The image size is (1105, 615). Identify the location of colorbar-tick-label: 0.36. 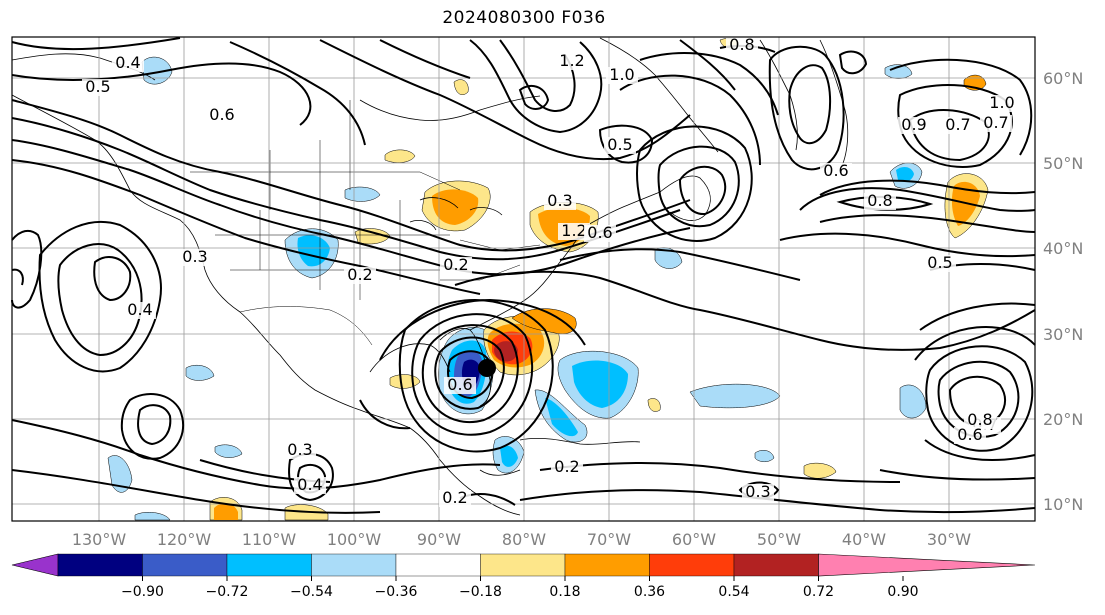
(649, 592).